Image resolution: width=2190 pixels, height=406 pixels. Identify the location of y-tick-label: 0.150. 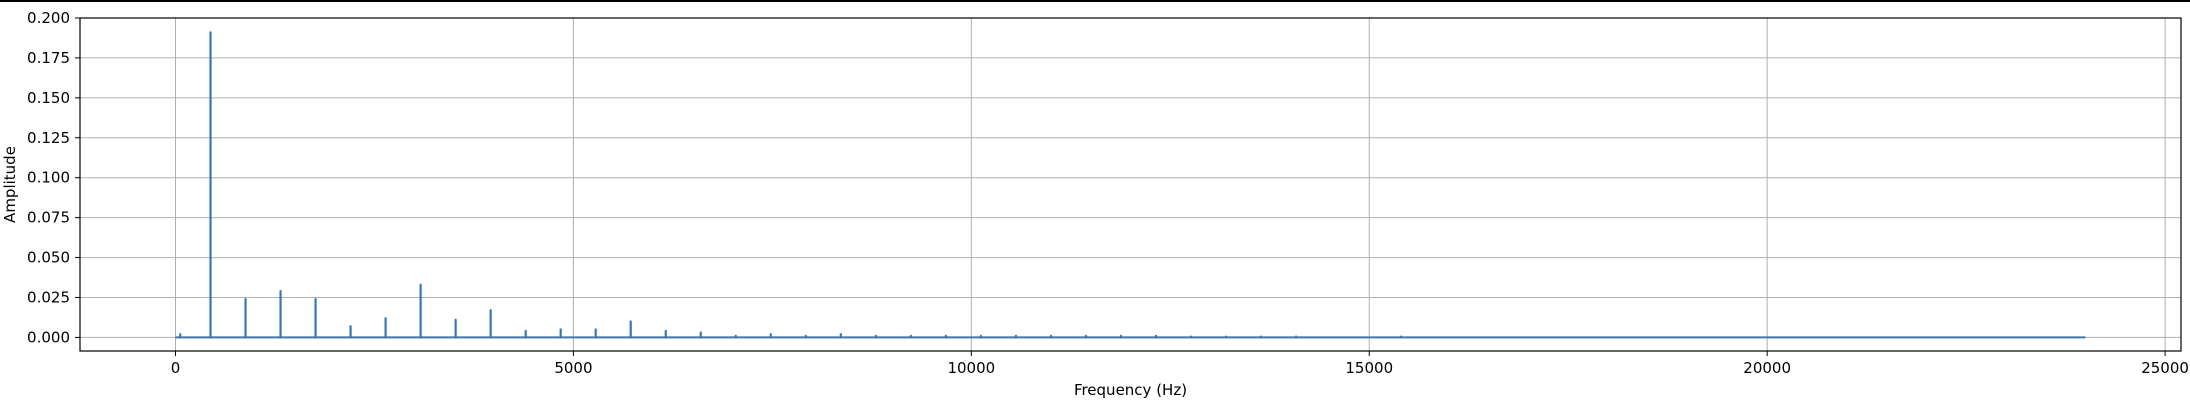
(48, 98).